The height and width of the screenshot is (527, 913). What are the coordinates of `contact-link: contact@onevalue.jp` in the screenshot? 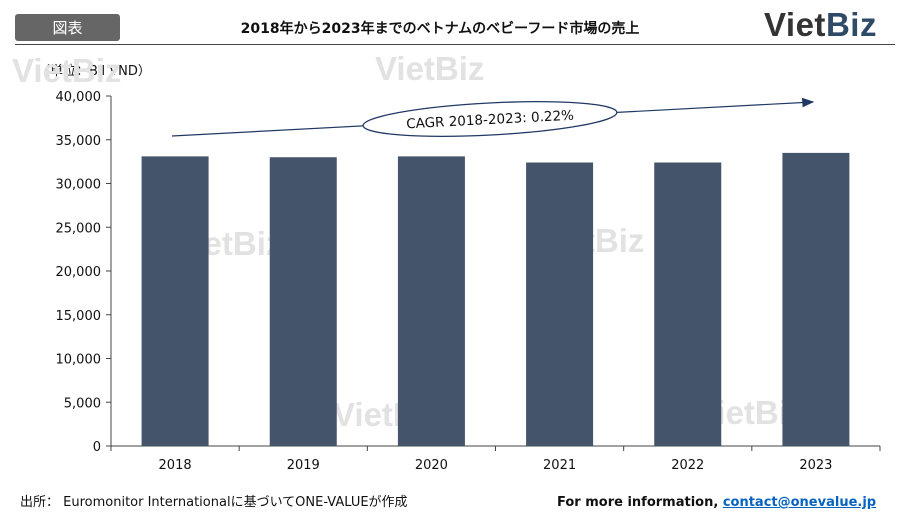 It's located at (799, 502).